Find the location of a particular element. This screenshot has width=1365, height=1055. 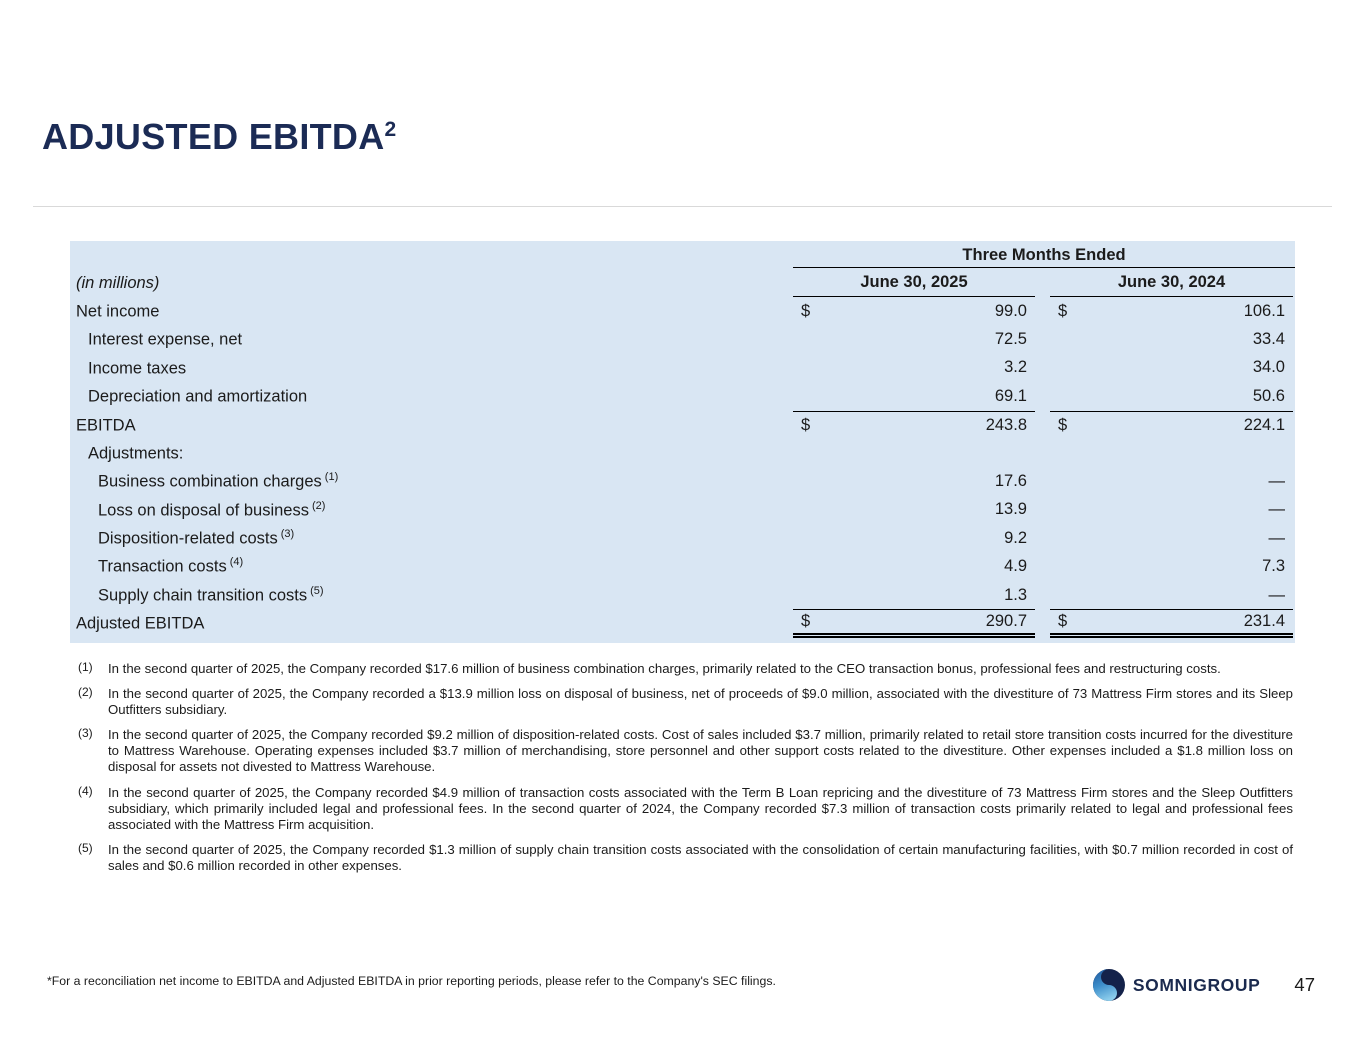

row-label: Income taxes is located at coordinates (431, 368).